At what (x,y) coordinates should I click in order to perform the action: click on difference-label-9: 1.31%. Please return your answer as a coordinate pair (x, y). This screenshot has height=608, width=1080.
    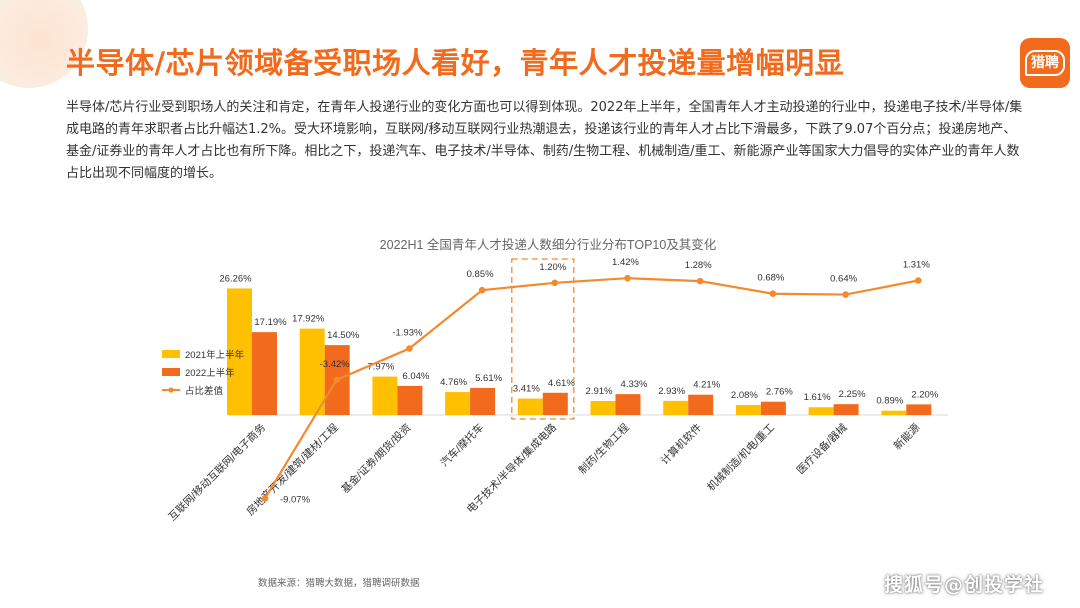
    Looking at the image, I should click on (916, 264).